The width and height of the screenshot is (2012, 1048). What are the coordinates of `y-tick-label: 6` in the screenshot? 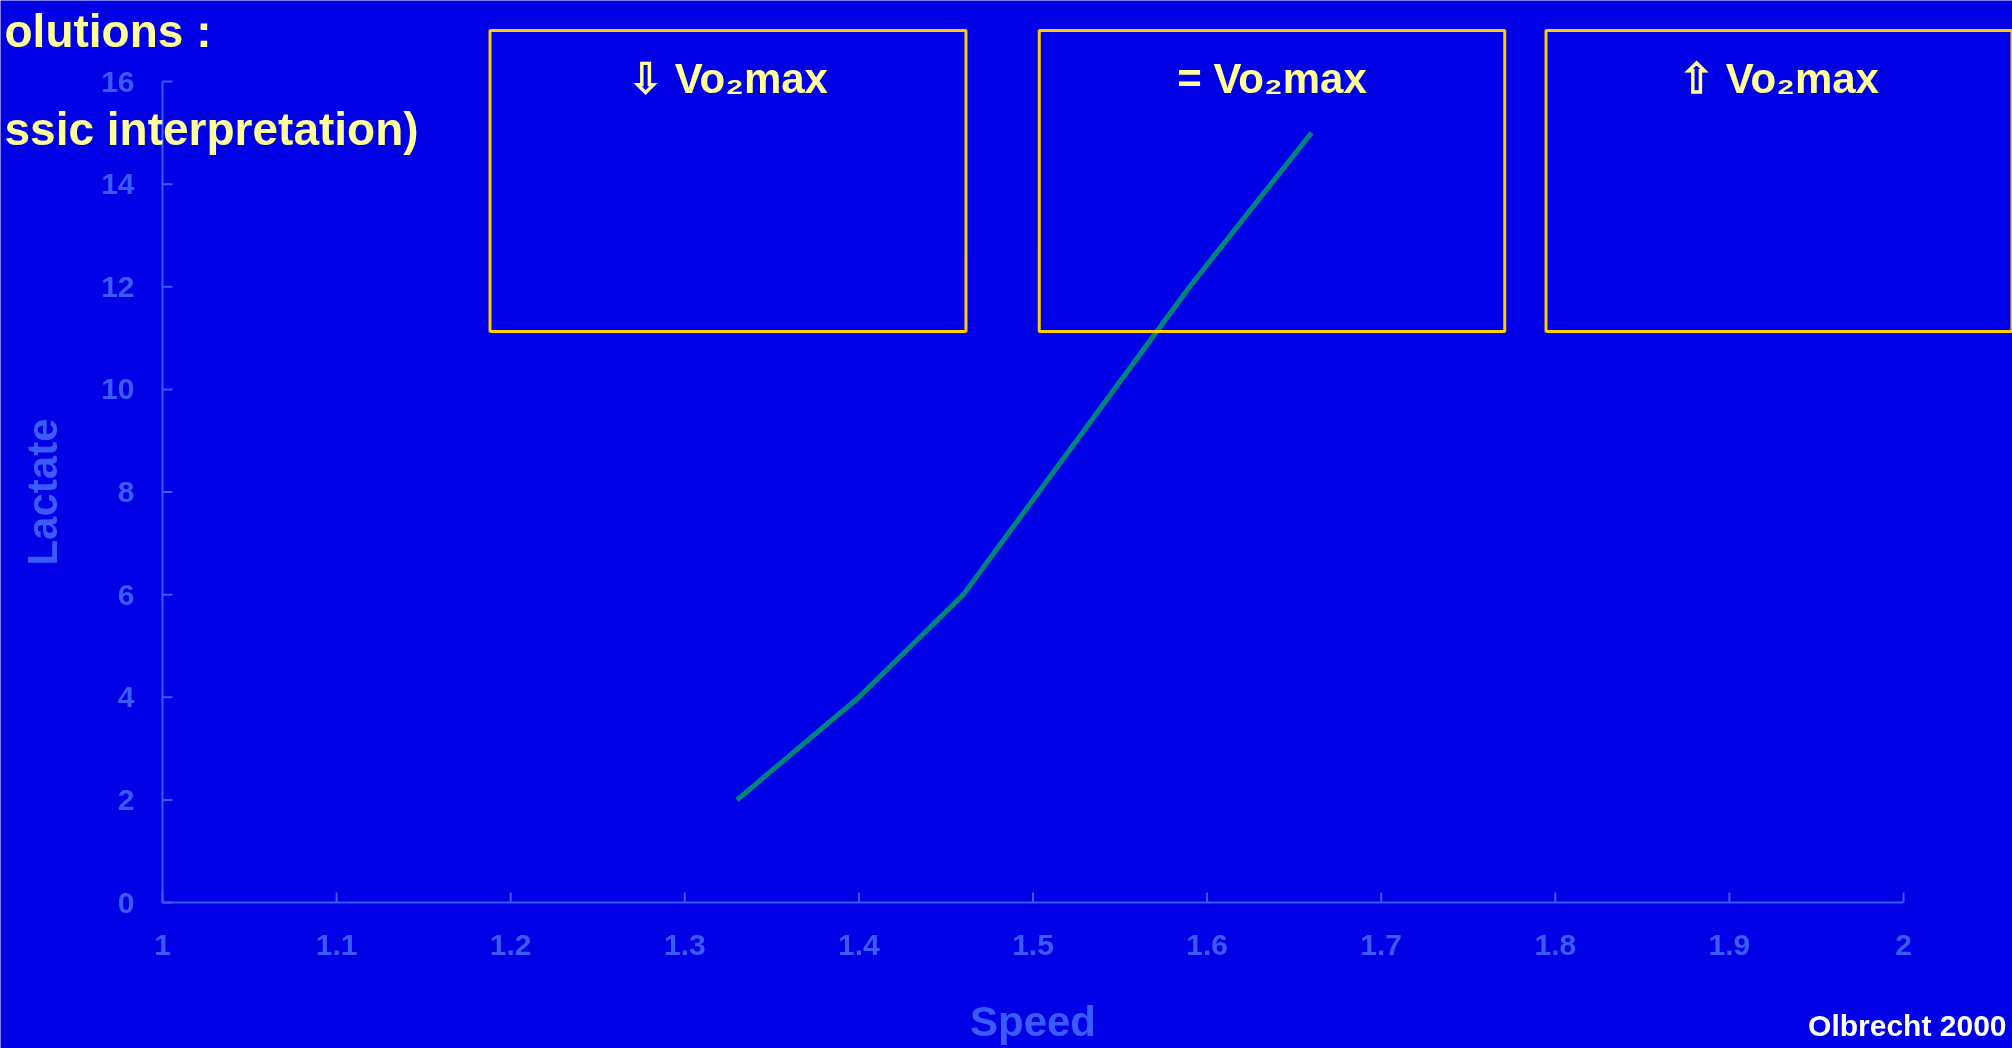 It's located at (126, 594).